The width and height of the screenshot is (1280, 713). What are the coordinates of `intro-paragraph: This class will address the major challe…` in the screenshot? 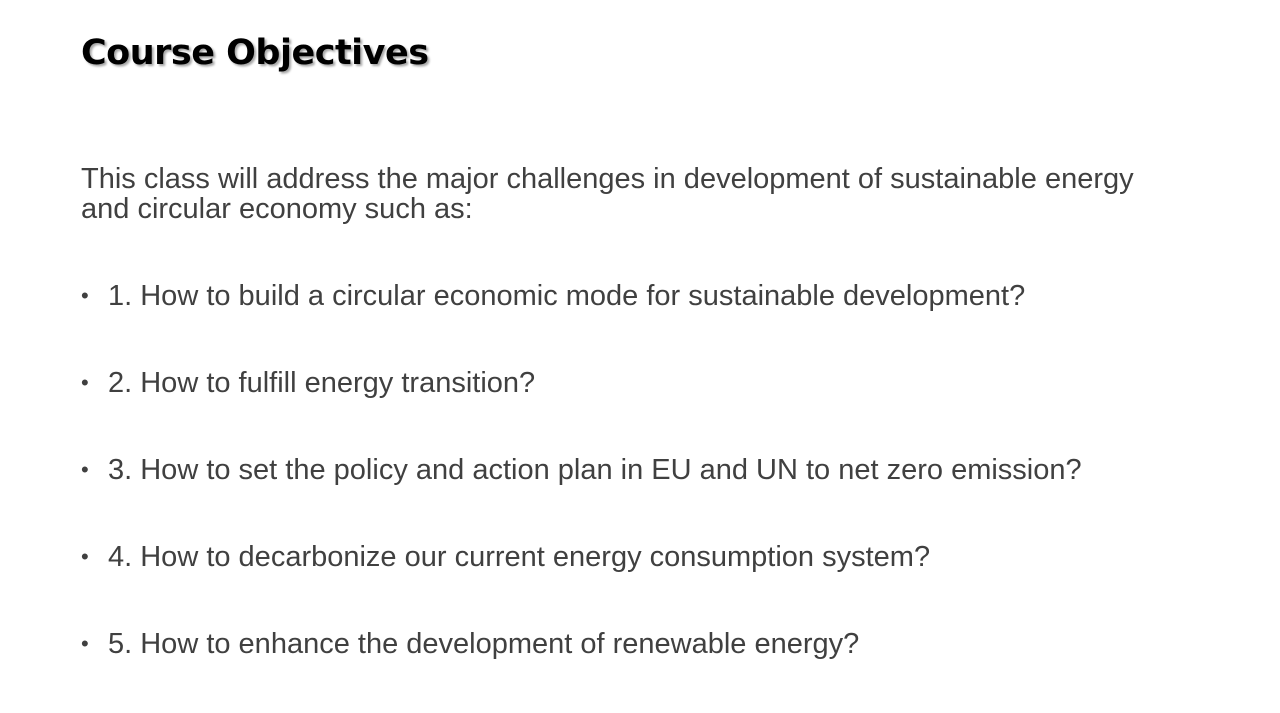 It's located at (607, 194).